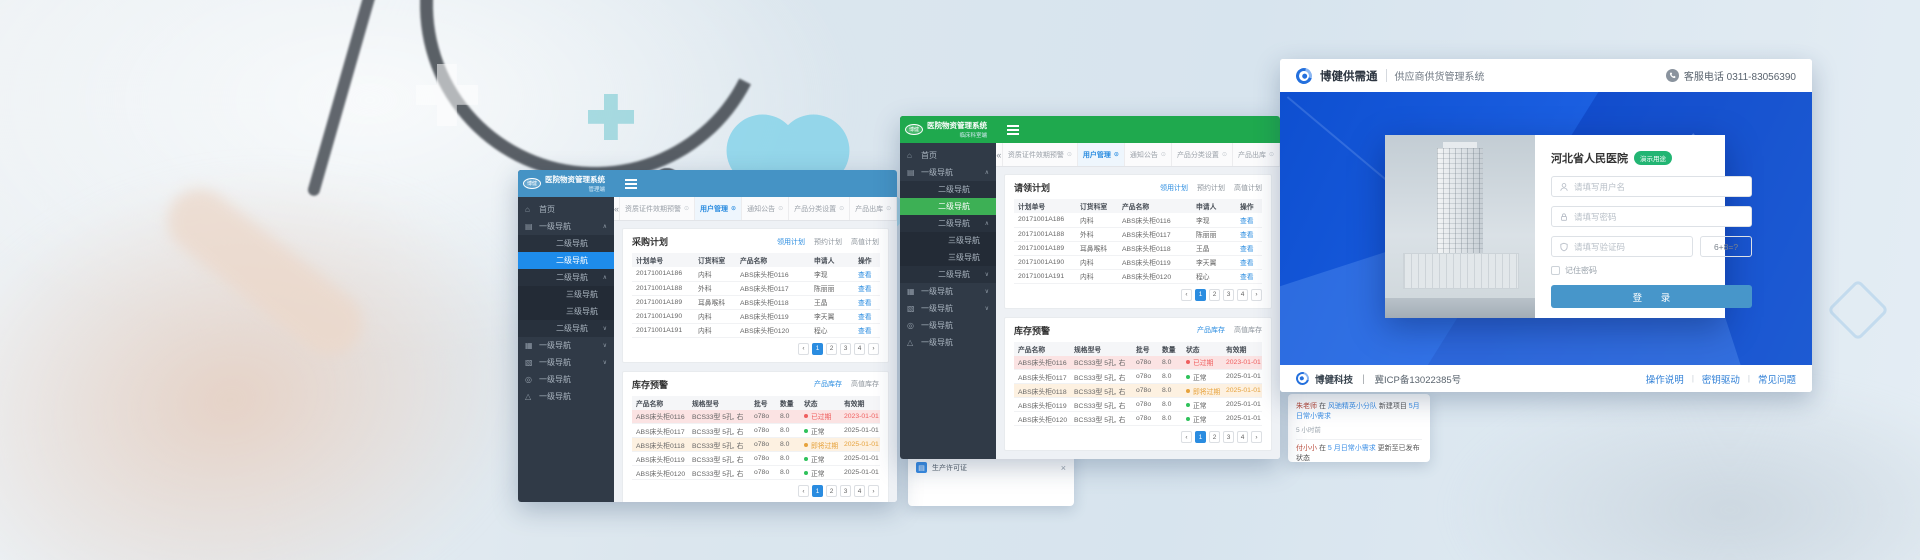  Describe the element at coordinates (1629, 246) in the screenshot. I see `captcha-input` at that location.